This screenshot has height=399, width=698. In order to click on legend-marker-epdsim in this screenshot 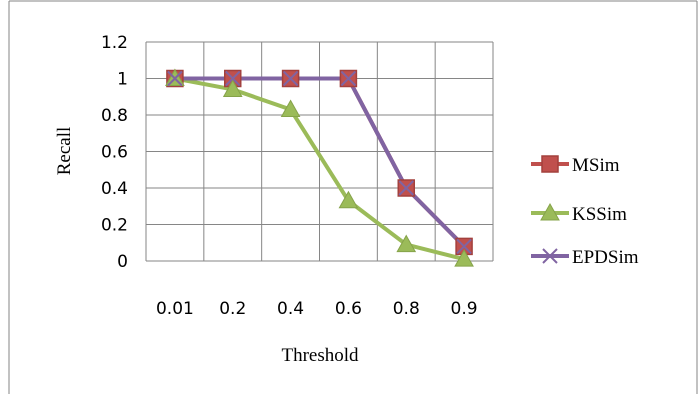, I will do `click(550, 256)`.